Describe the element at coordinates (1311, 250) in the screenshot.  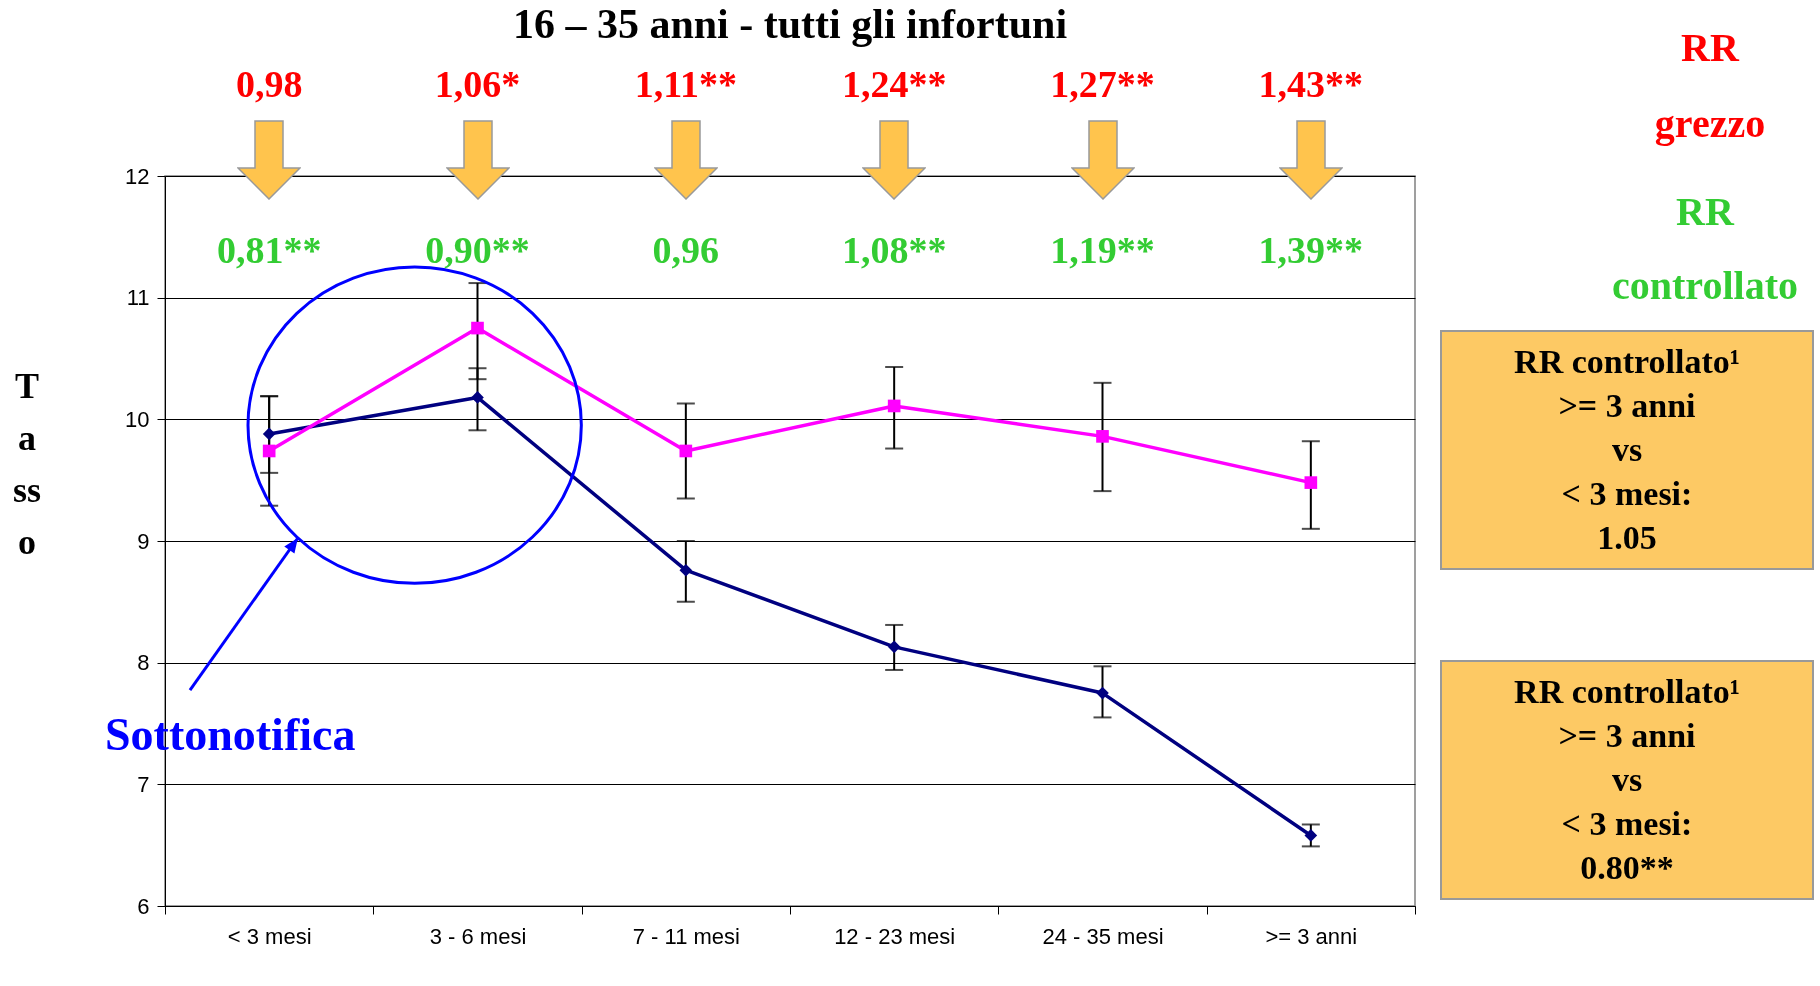
I see `annotation: 1,39**` at that location.